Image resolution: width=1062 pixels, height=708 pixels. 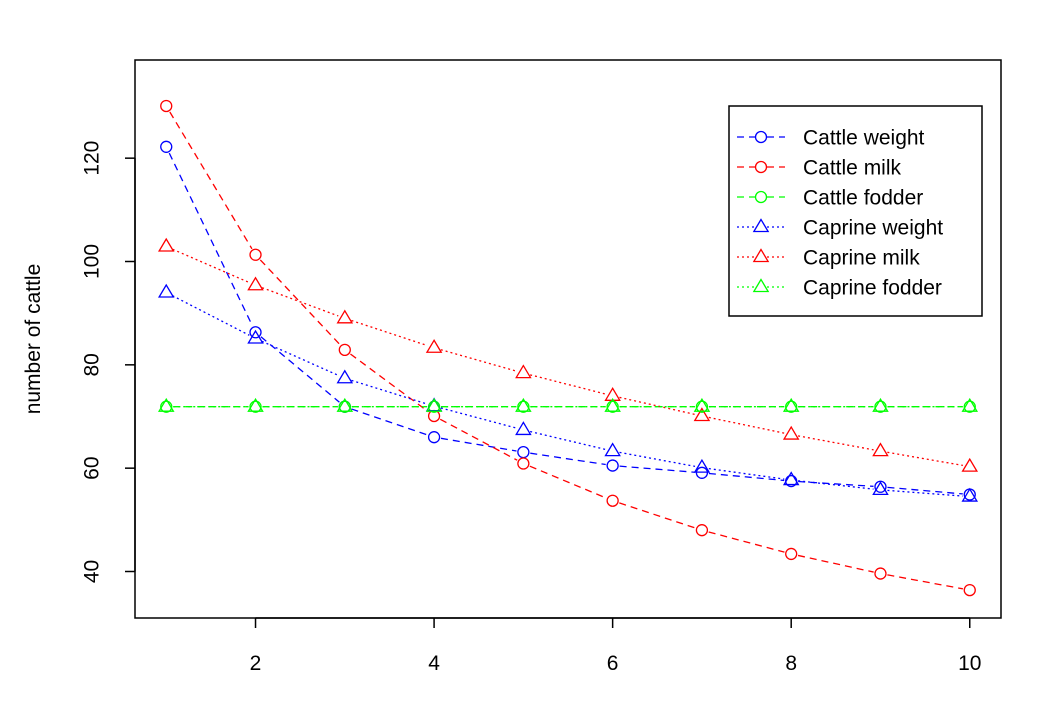 What do you see at coordinates (863, 198) in the screenshot?
I see `legend-label: Cattle fodder` at bounding box center [863, 198].